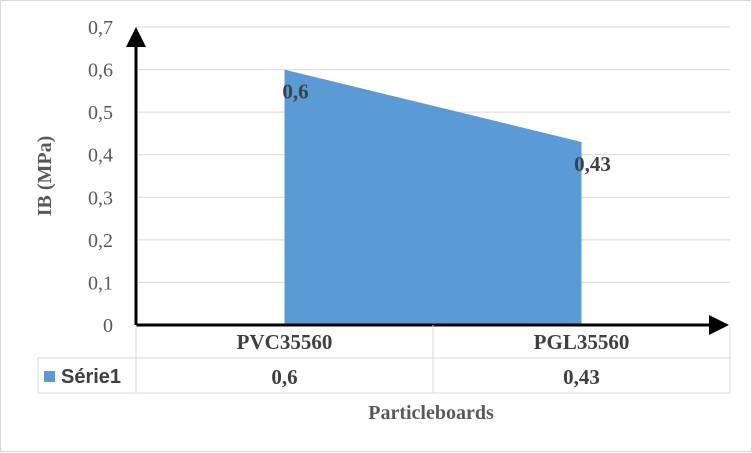  Describe the element at coordinates (100, 198) in the screenshot. I see `y-tick-label: 0,3` at that location.